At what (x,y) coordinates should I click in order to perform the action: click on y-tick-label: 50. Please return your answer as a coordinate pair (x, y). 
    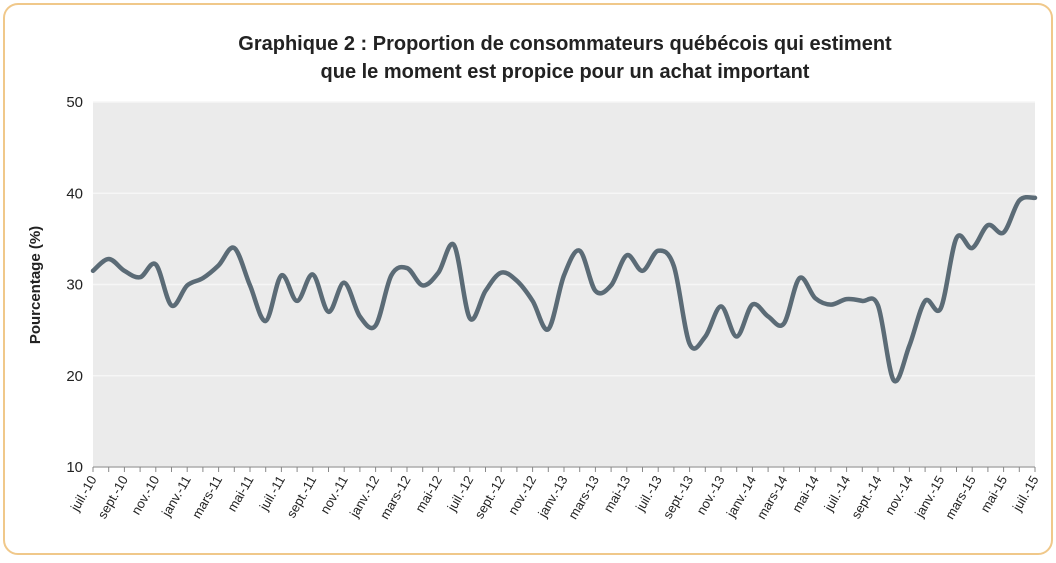
    Looking at the image, I should click on (74, 102).